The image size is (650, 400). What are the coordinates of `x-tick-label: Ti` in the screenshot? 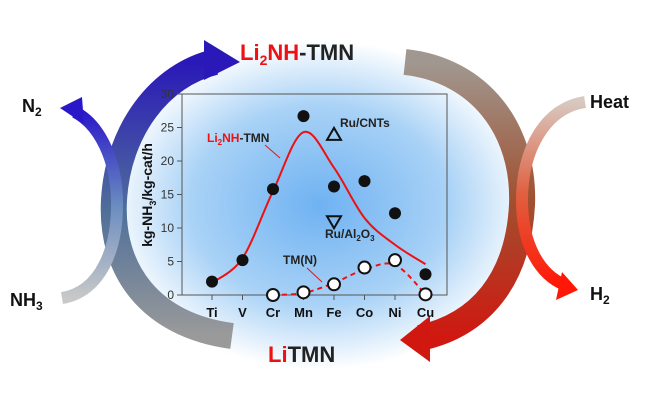 It's located at (211, 312).